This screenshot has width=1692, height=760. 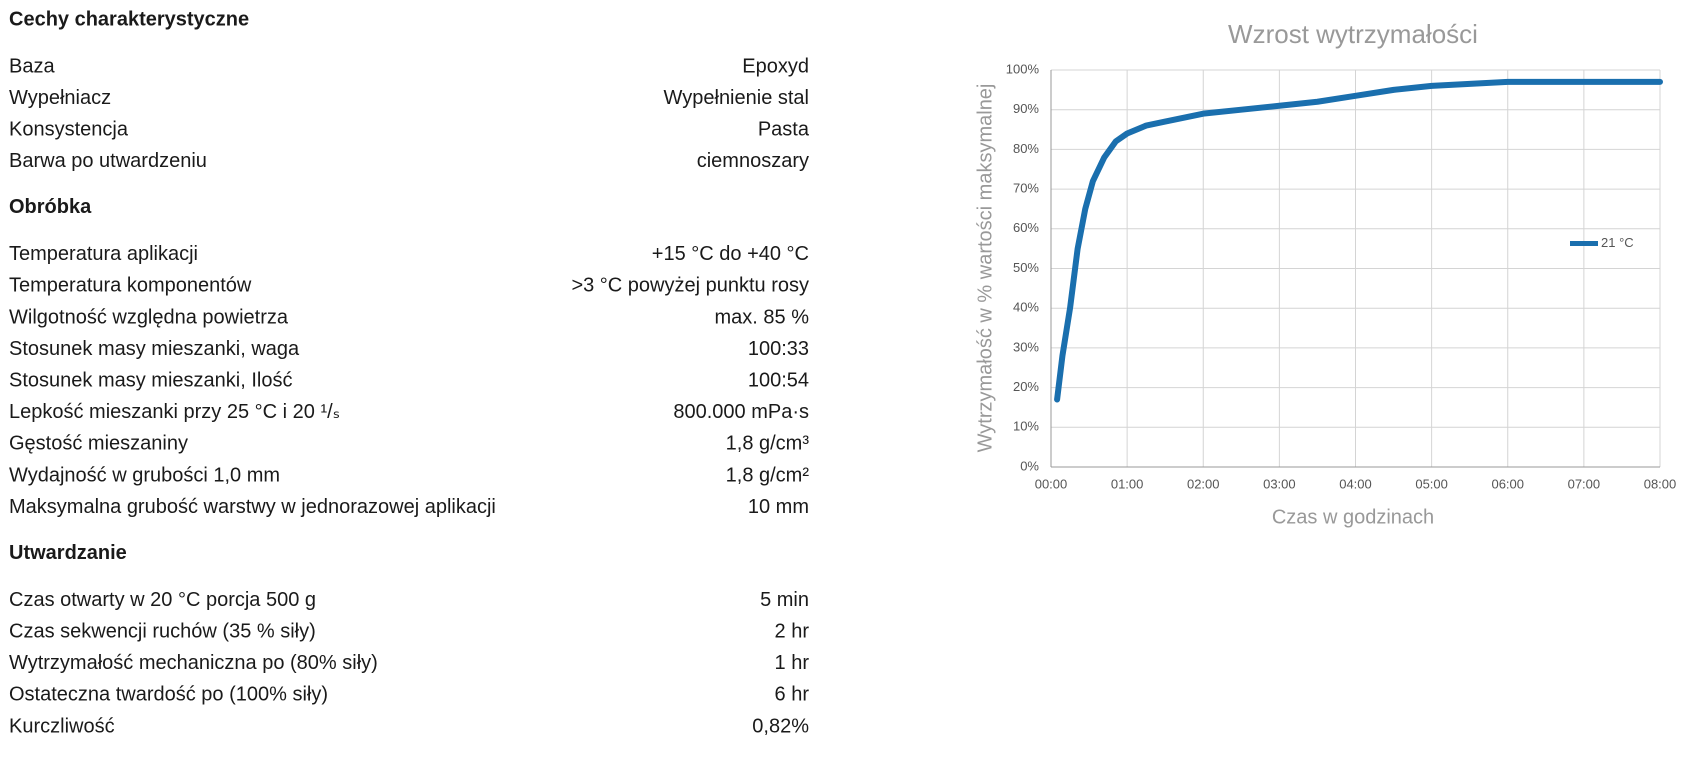 I want to click on section-title: Obróbka, so click(x=50, y=207).